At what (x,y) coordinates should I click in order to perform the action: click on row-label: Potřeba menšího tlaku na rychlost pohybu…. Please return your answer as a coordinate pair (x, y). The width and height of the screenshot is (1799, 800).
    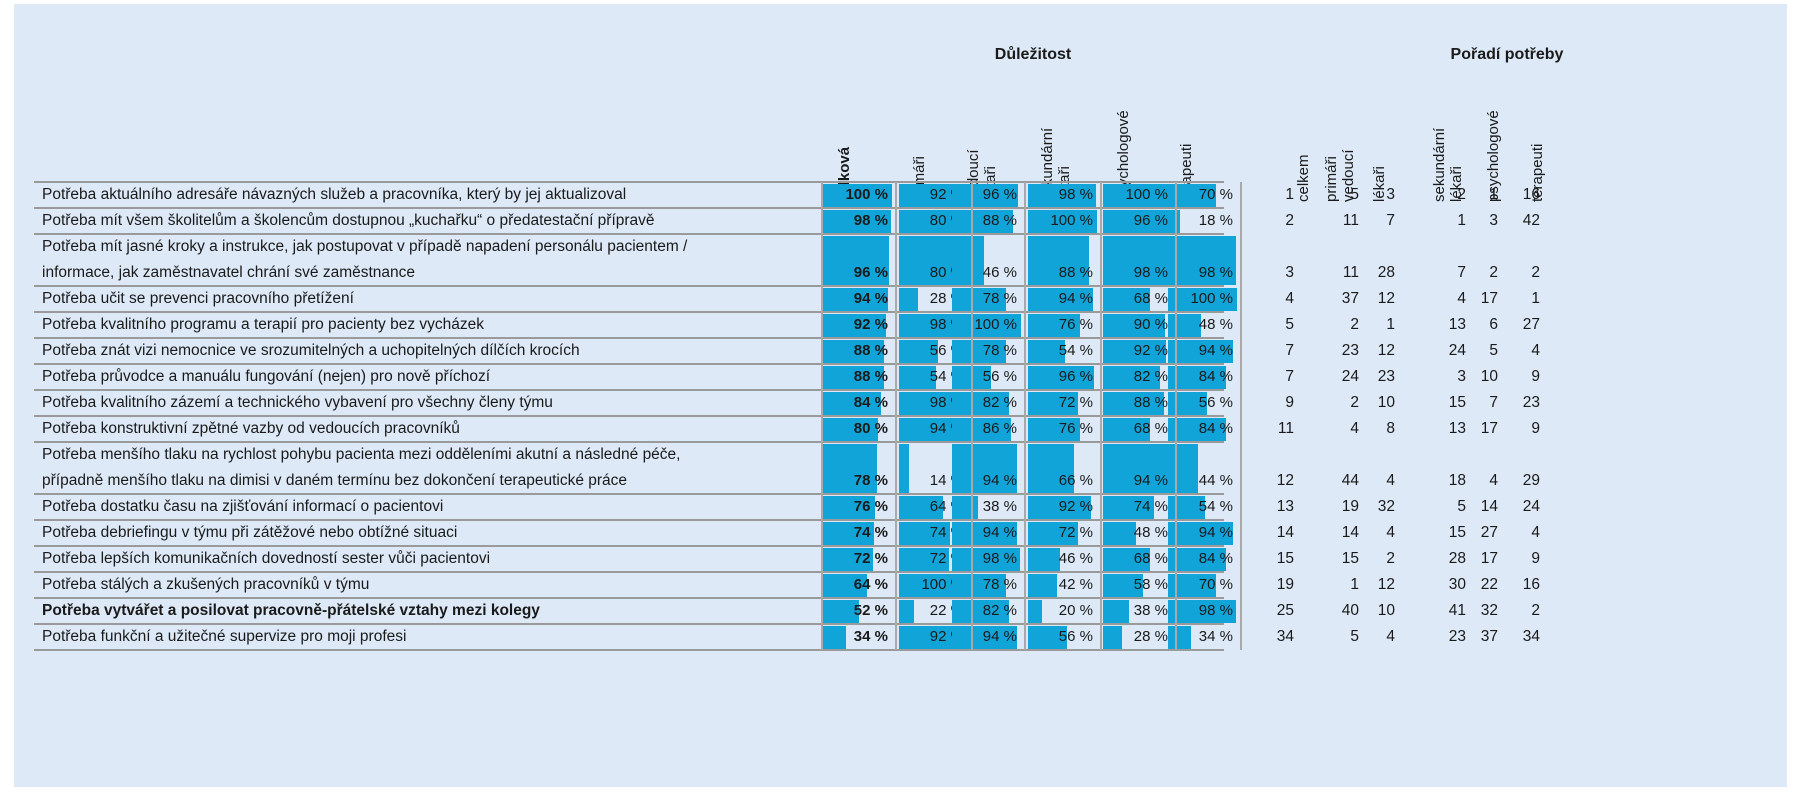
    Looking at the image, I should click on (361, 454).